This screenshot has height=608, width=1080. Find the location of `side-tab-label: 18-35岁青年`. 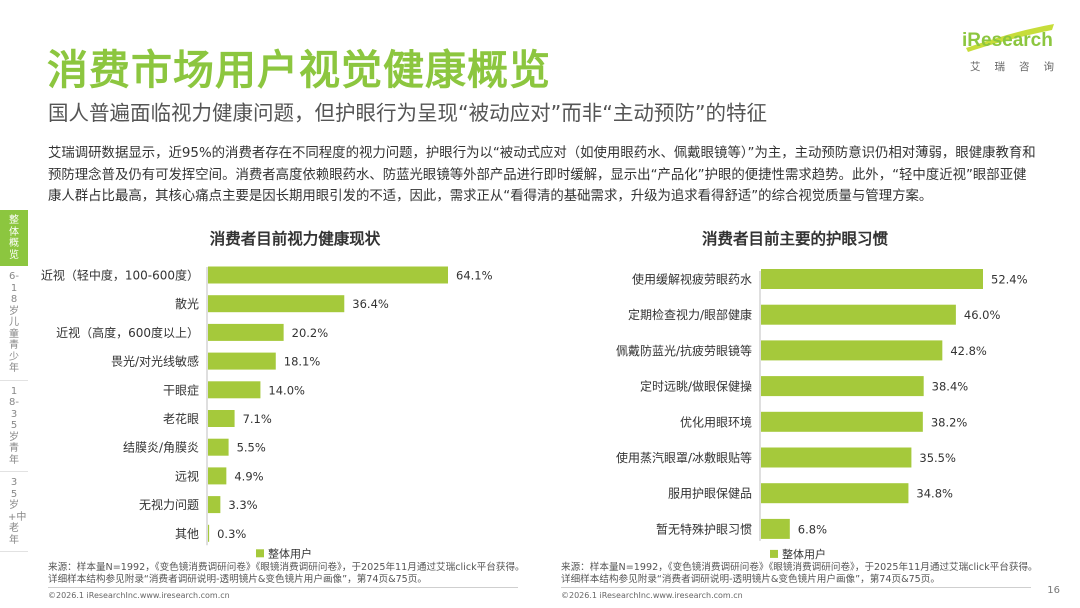

side-tab-label: 18-35岁青年 is located at coordinates (14, 425).